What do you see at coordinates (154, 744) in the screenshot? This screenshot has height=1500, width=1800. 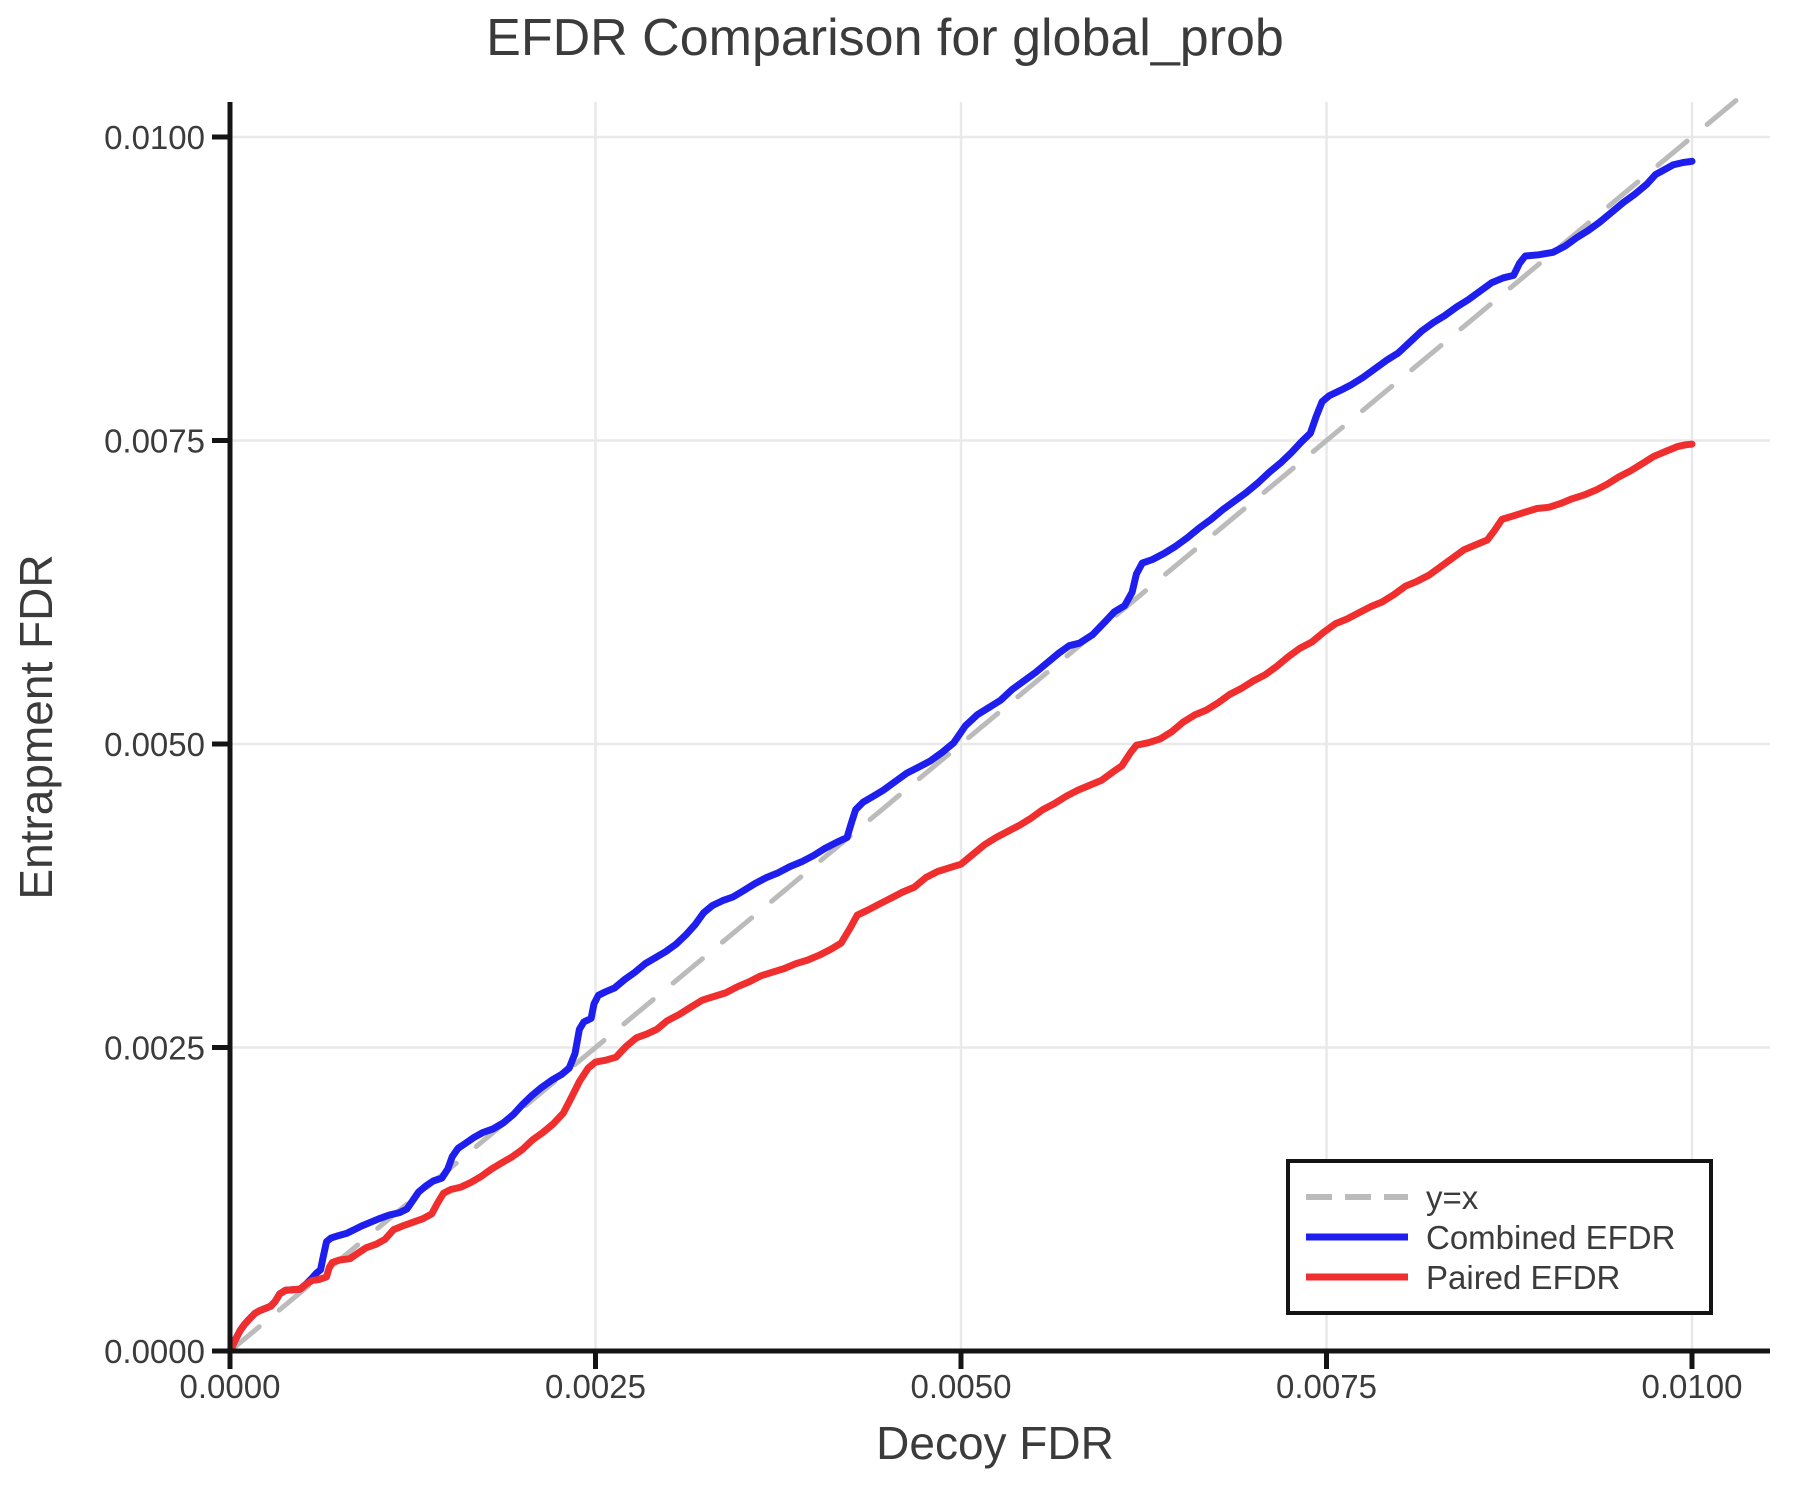 I see `y-tick-label: 0.0050` at bounding box center [154, 744].